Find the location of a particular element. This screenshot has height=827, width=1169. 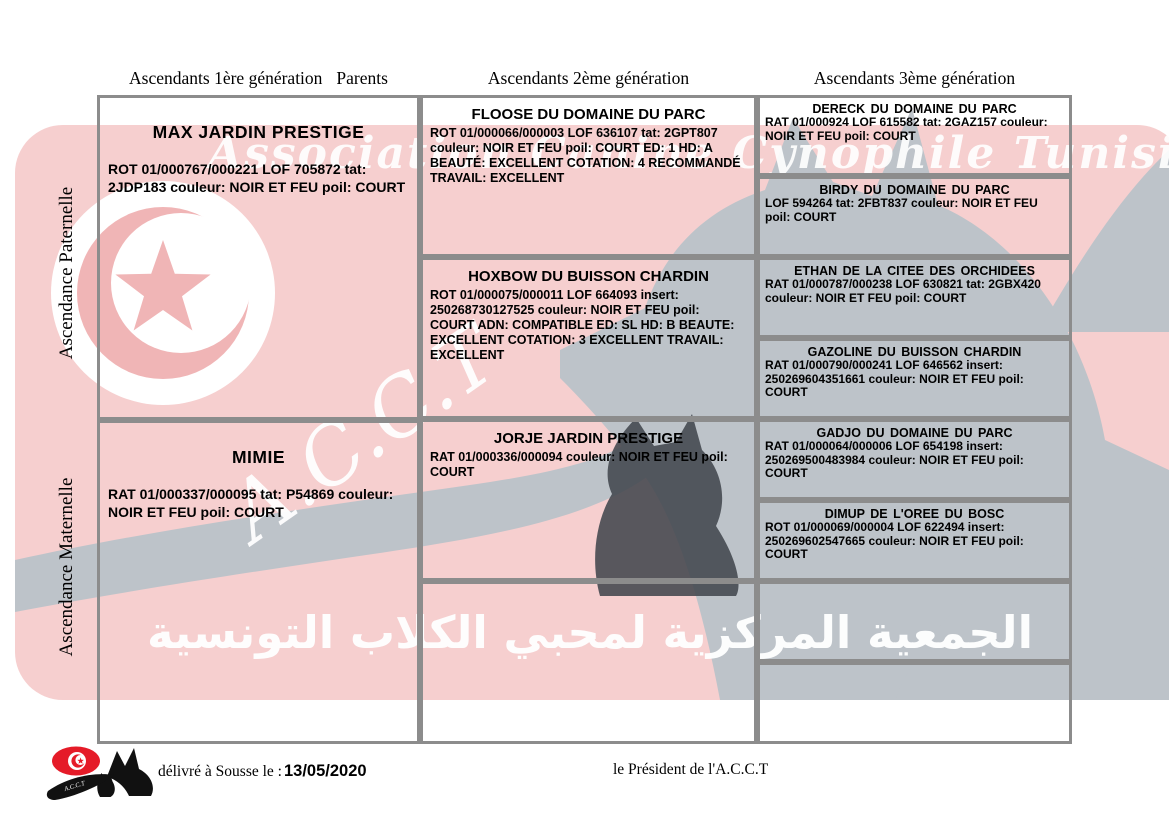

dog-name: MIMIE is located at coordinates (258, 457).